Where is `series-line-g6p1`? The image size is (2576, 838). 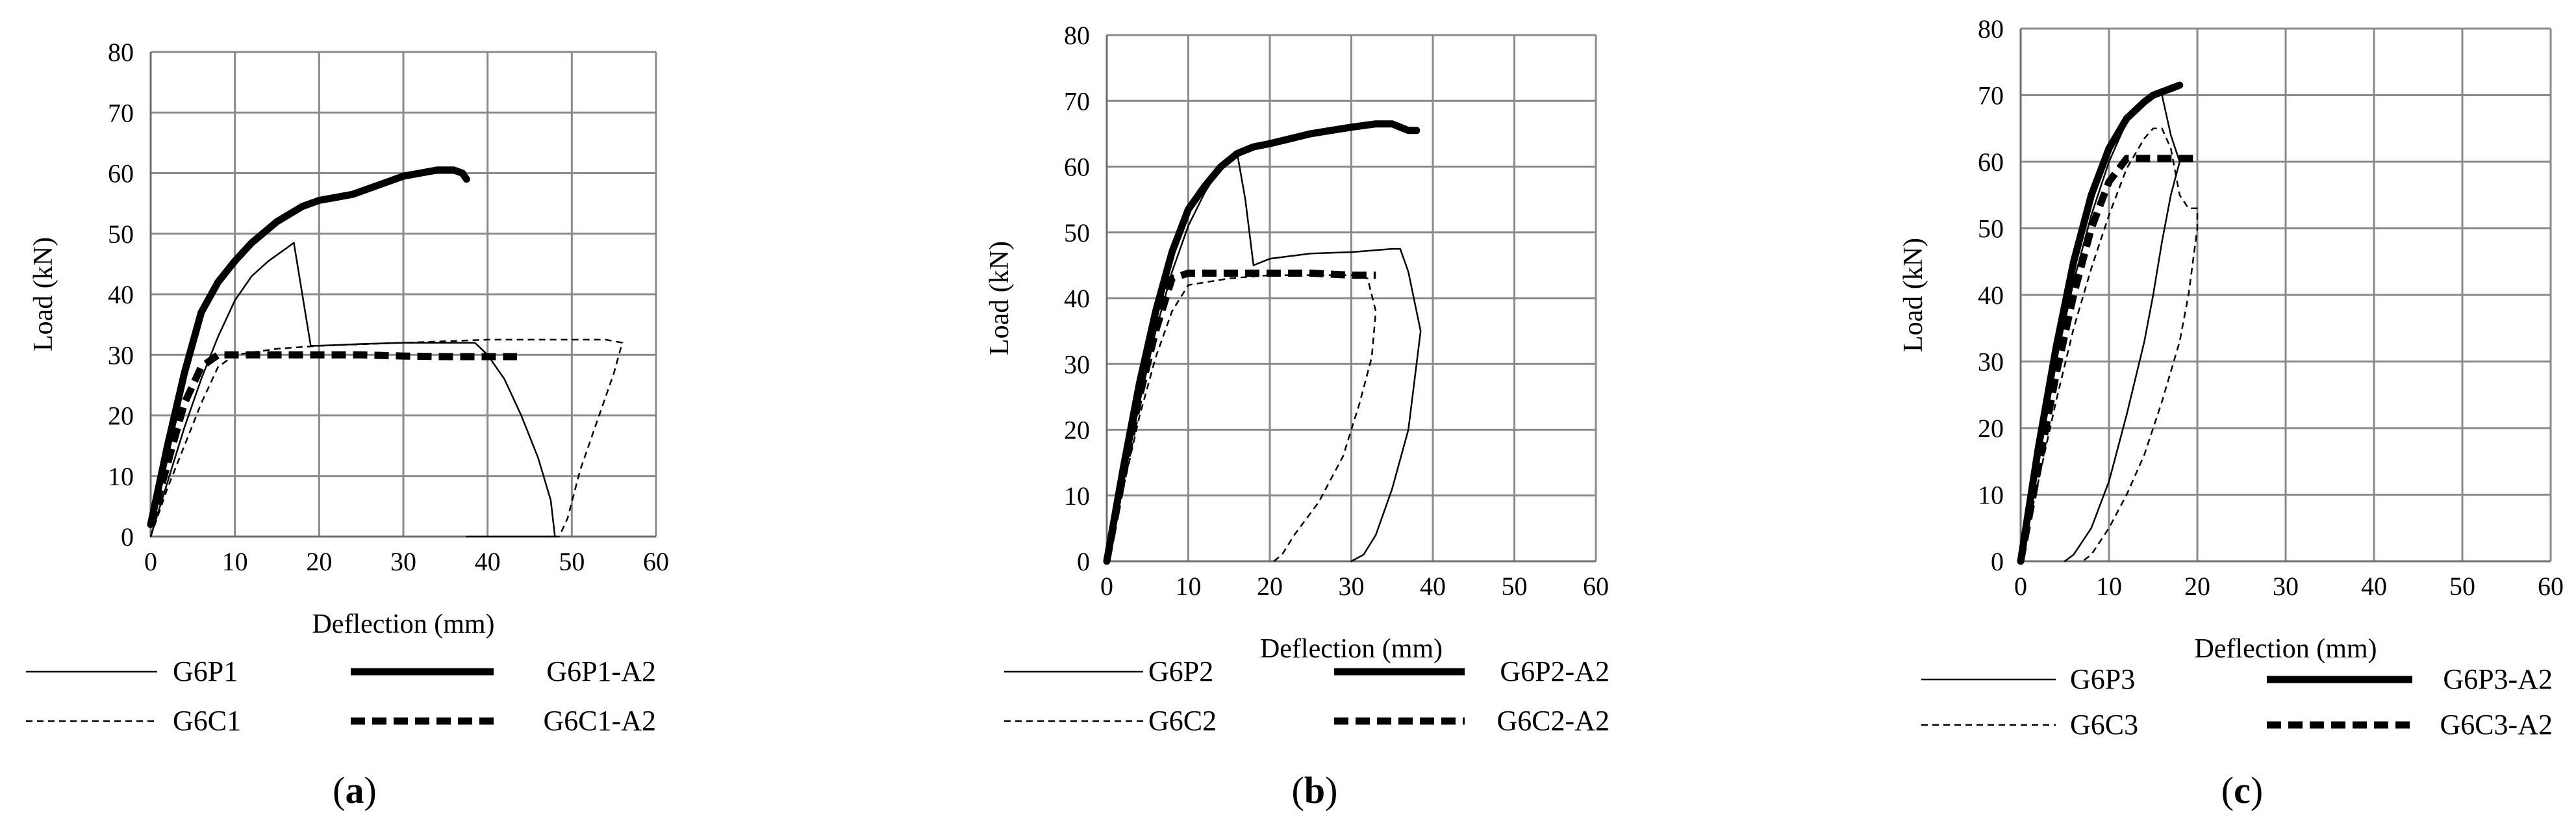
series-line-g6p1 is located at coordinates (353, 390).